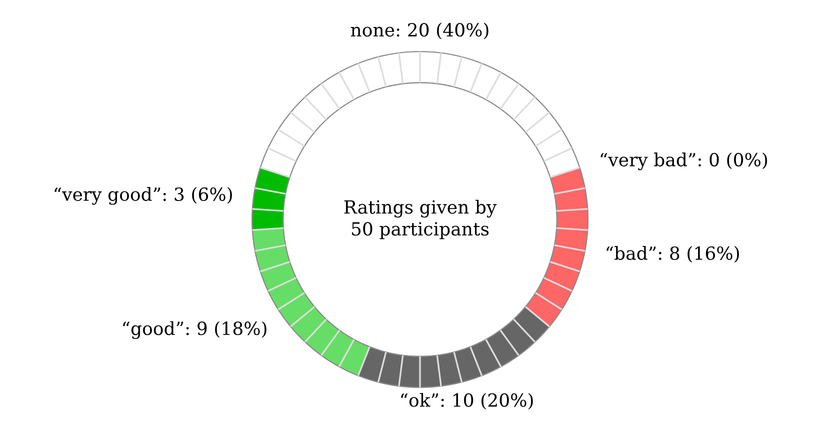  What do you see at coordinates (631, 253) in the screenshot?
I see `slice-label: “bad”` at bounding box center [631, 253].